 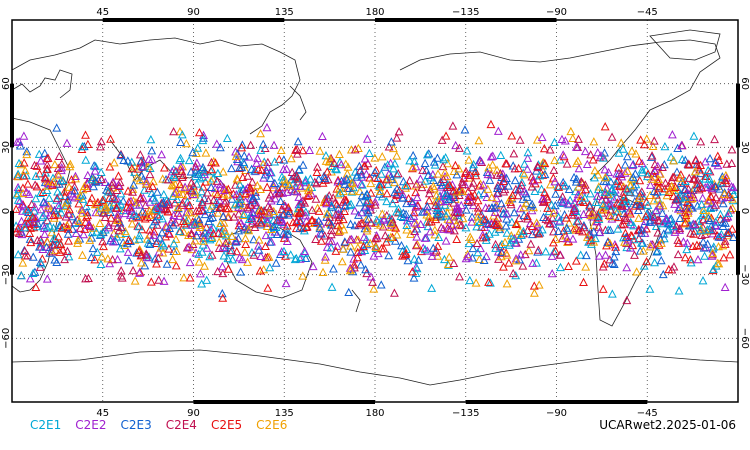 I want to click on coastline-antarctica, so click(x=375, y=367).